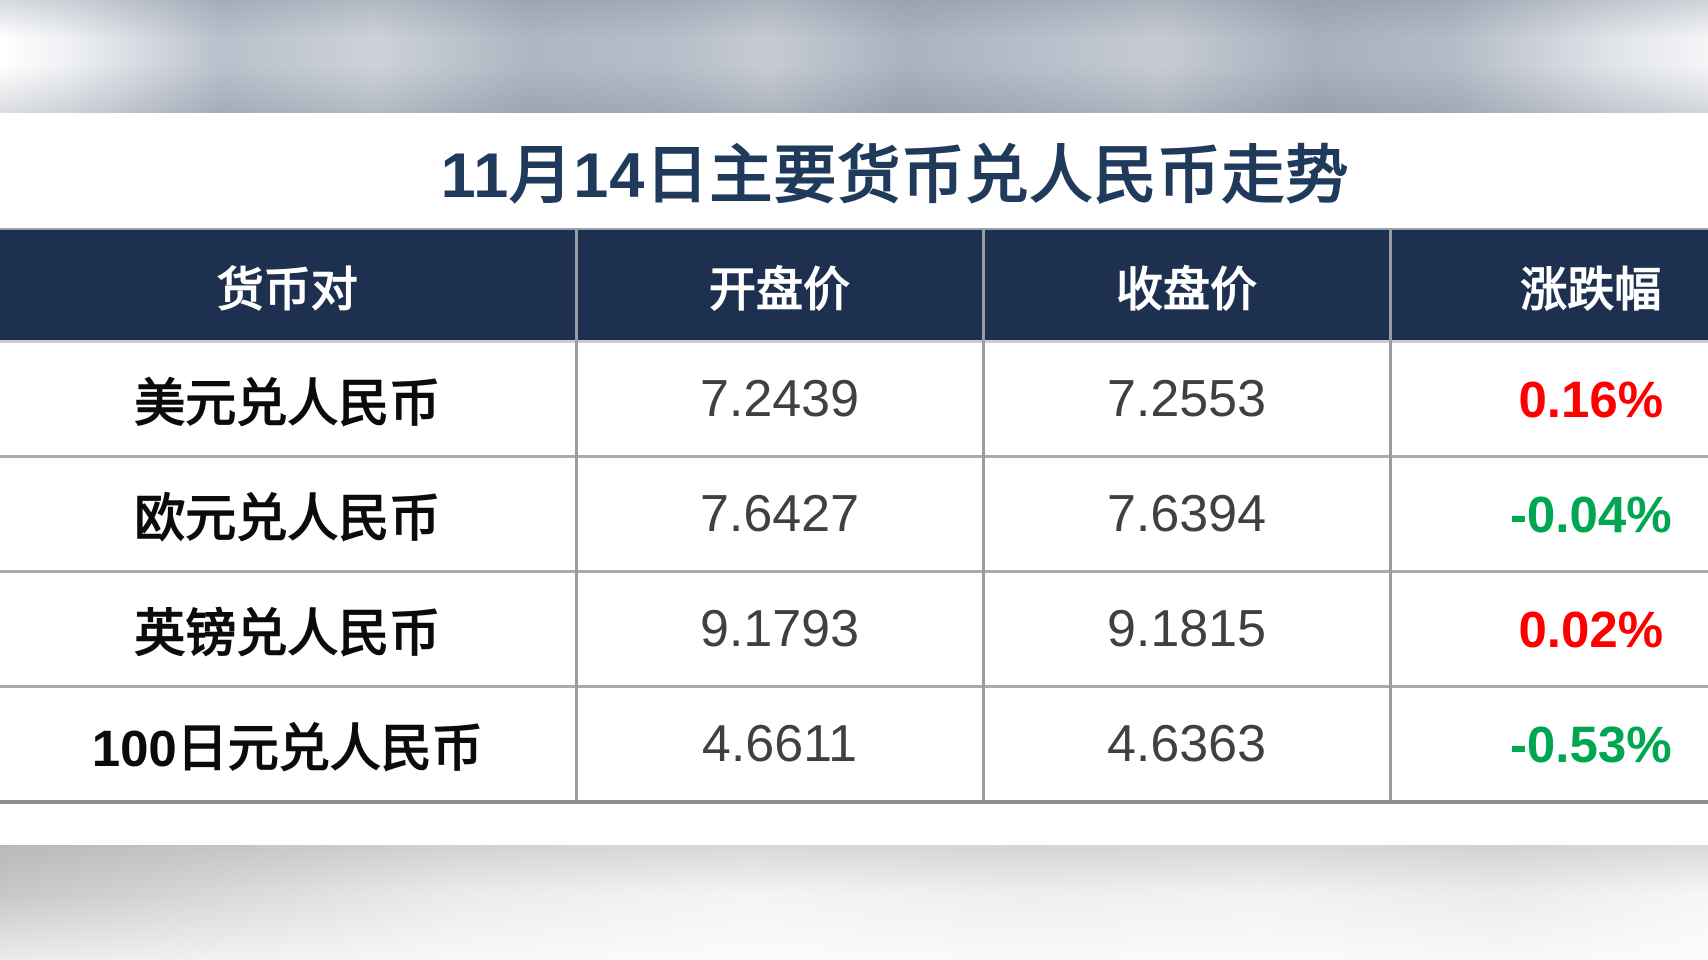 This screenshot has width=1708, height=960. Describe the element at coordinates (289, 744) in the screenshot. I see `currency-pair-cell: 100日元兑人民币` at that location.